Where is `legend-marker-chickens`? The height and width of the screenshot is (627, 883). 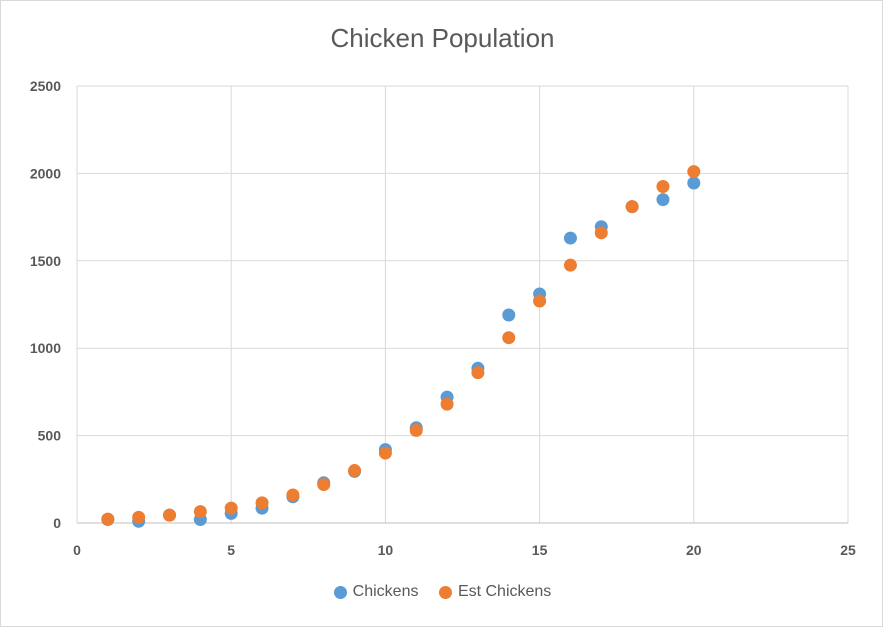 legend-marker-chickens is located at coordinates (340, 592).